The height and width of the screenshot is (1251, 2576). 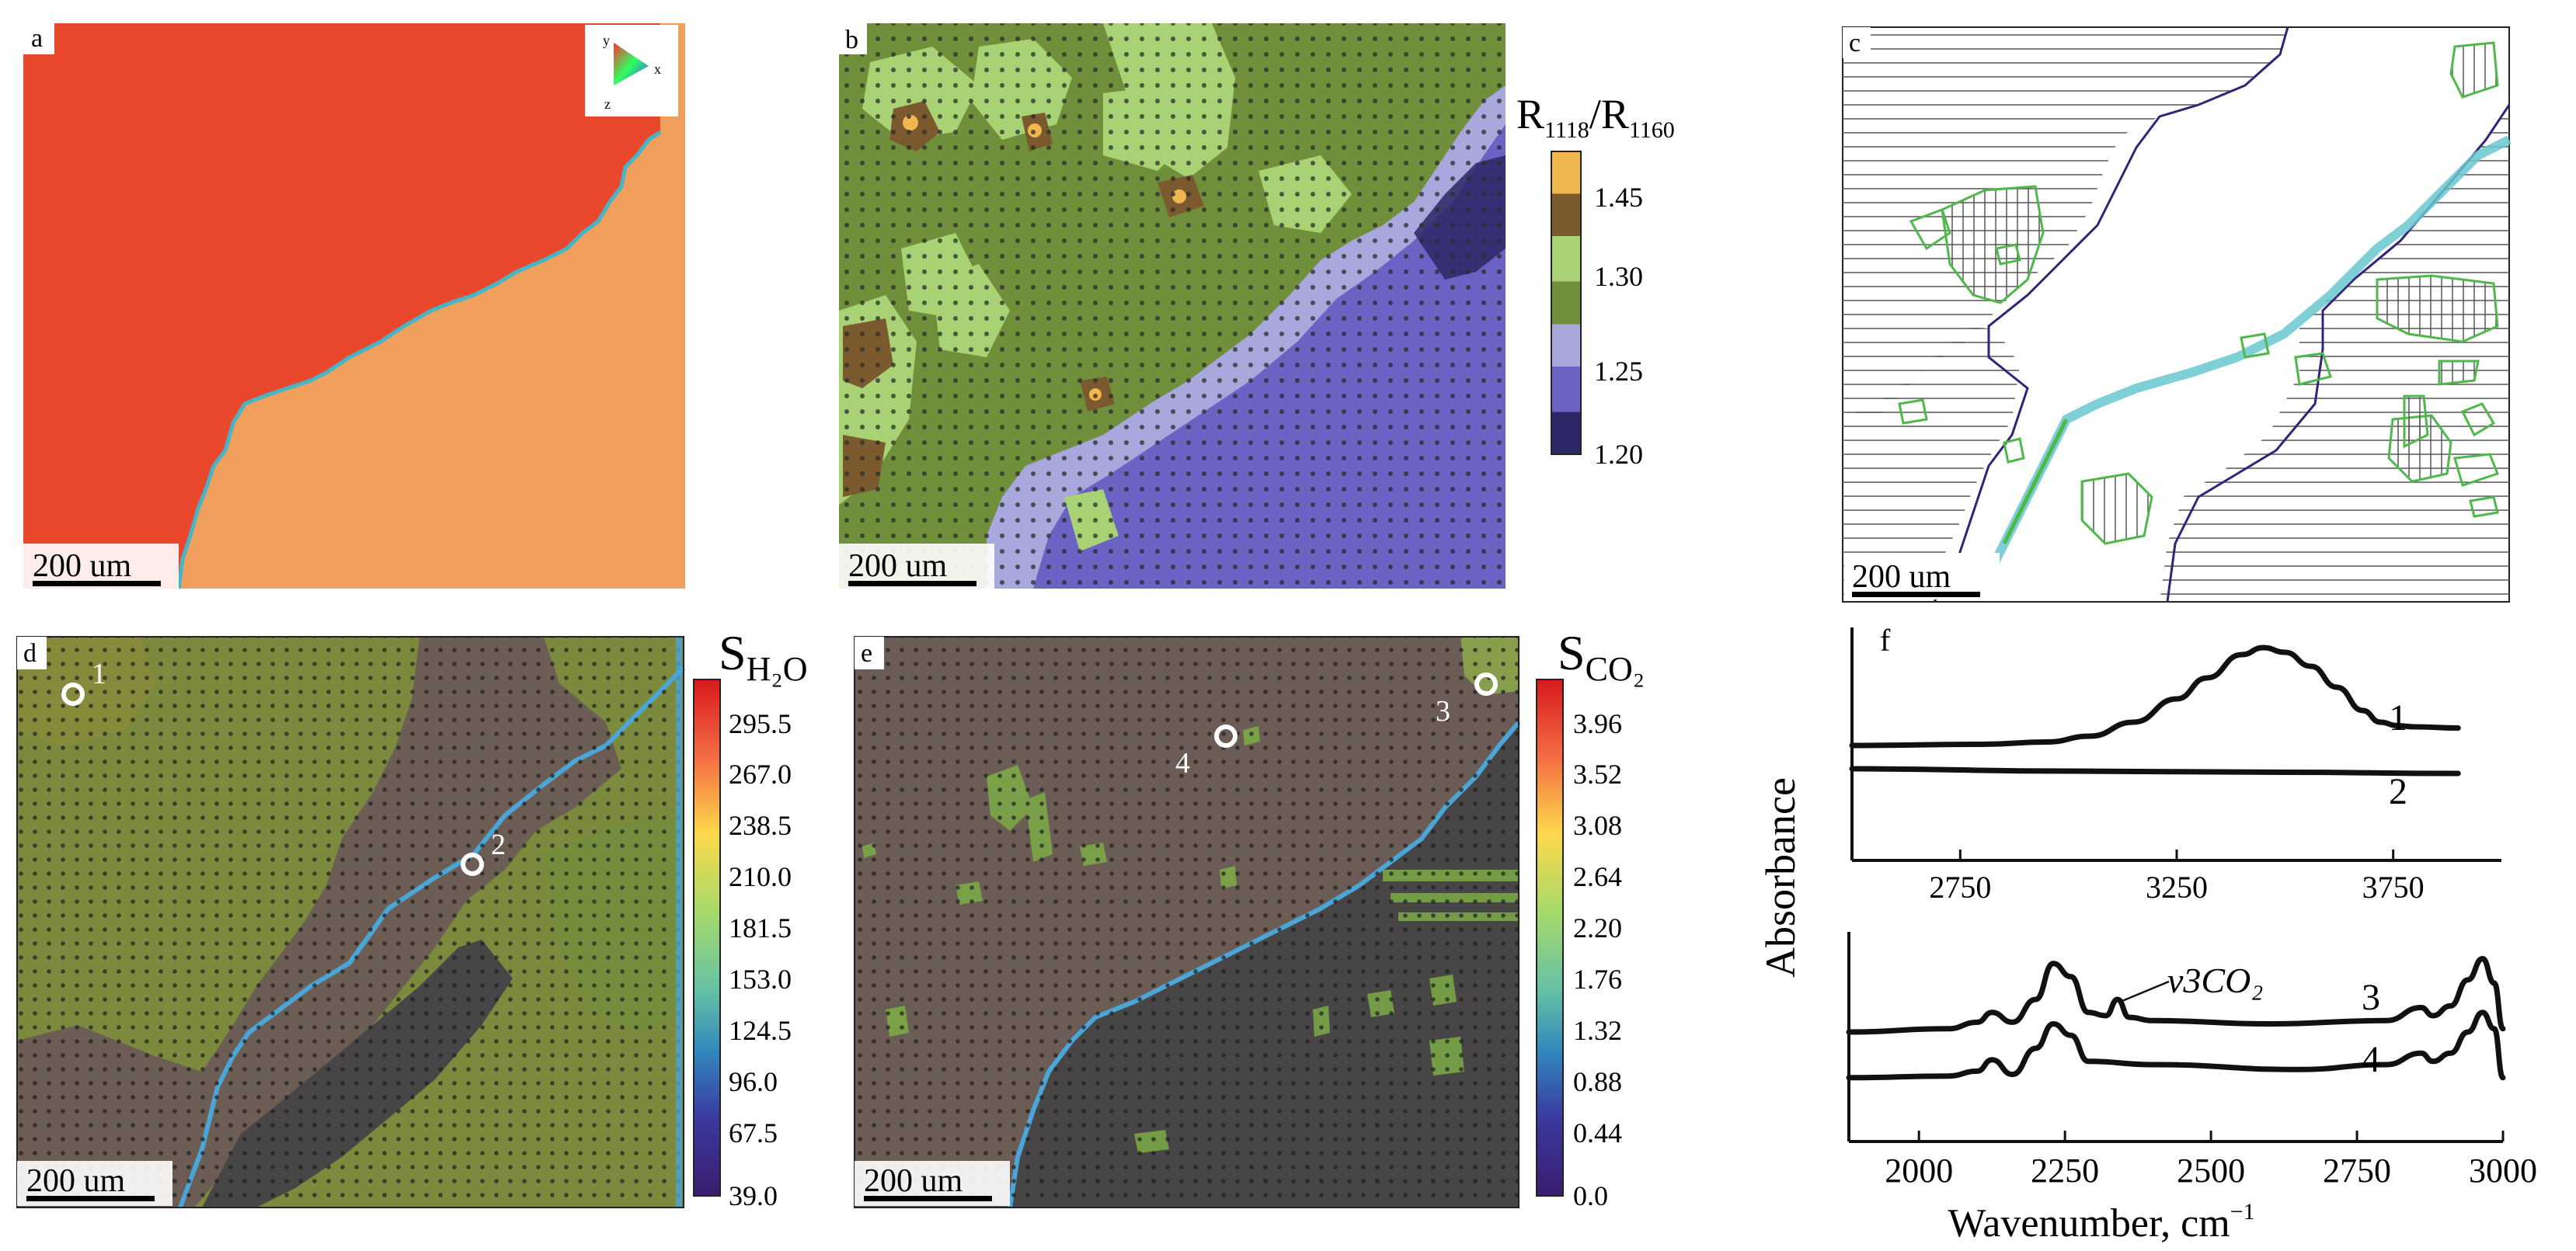 What do you see at coordinates (852, 40) in the screenshot?
I see `panel-label-b: b` at bounding box center [852, 40].